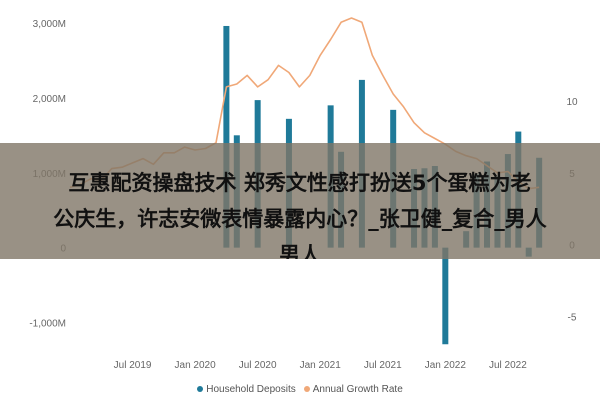 This screenshot has width=600, height=400. Describe the element at coordinates (47, 324) in the screenshot. I see `left-axis-tick-label: -1,000M` at that location.